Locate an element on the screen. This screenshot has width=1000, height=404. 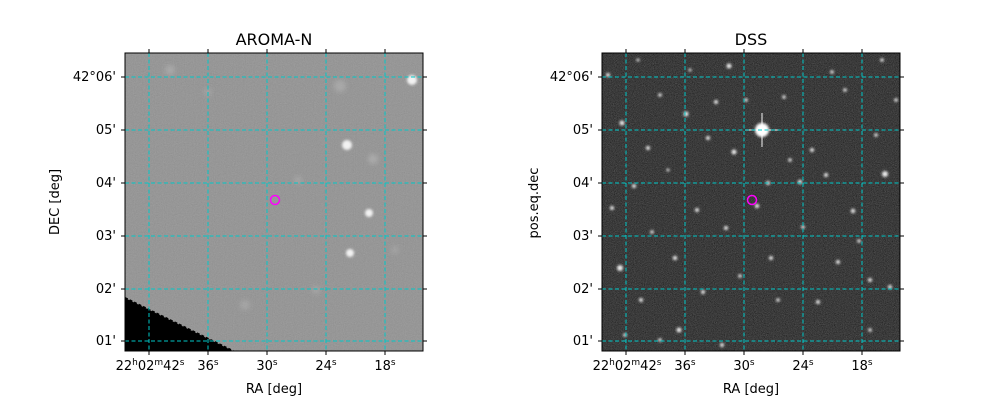
y-axis-label: pos.eq.dec is located at coordinates (534, 203).